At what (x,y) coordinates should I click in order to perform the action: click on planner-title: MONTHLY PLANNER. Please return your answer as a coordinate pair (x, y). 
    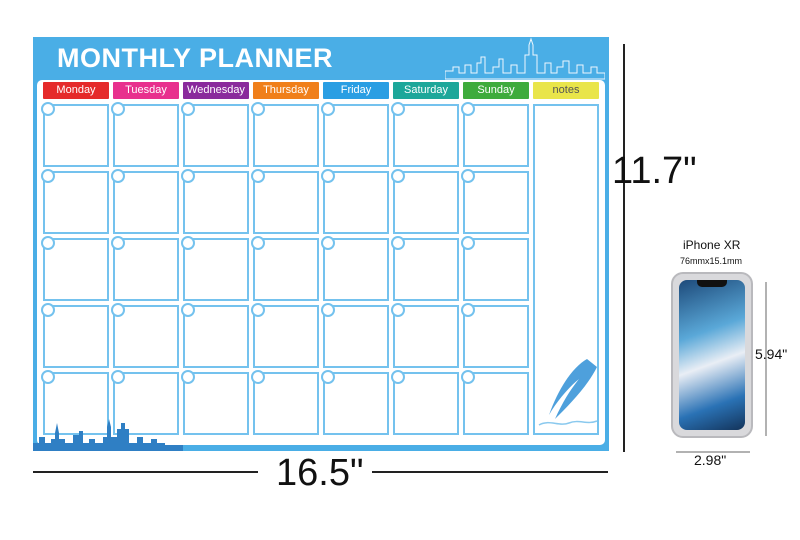
    Looking at the image, I should click on (195, 58).